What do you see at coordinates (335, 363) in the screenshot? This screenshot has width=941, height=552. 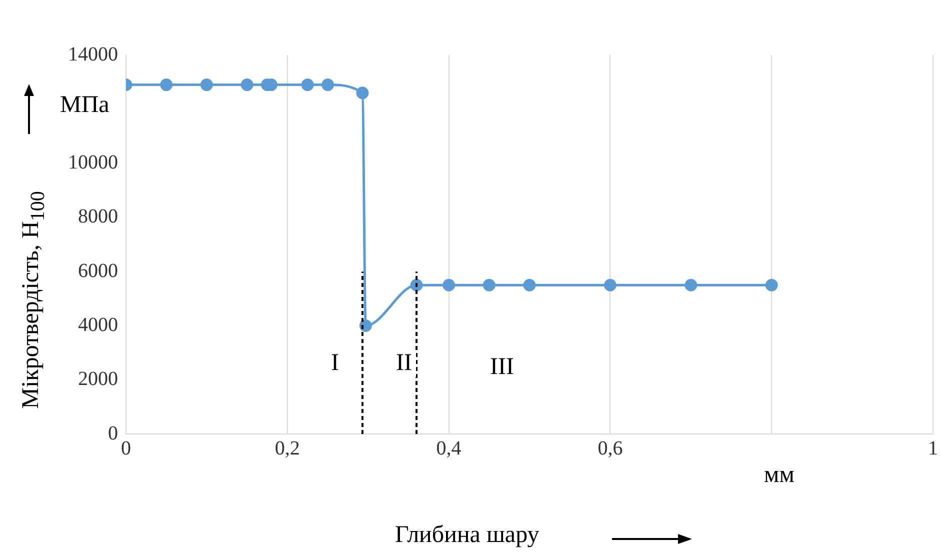 I see `annotation: I` at bounding box center [335, 363].